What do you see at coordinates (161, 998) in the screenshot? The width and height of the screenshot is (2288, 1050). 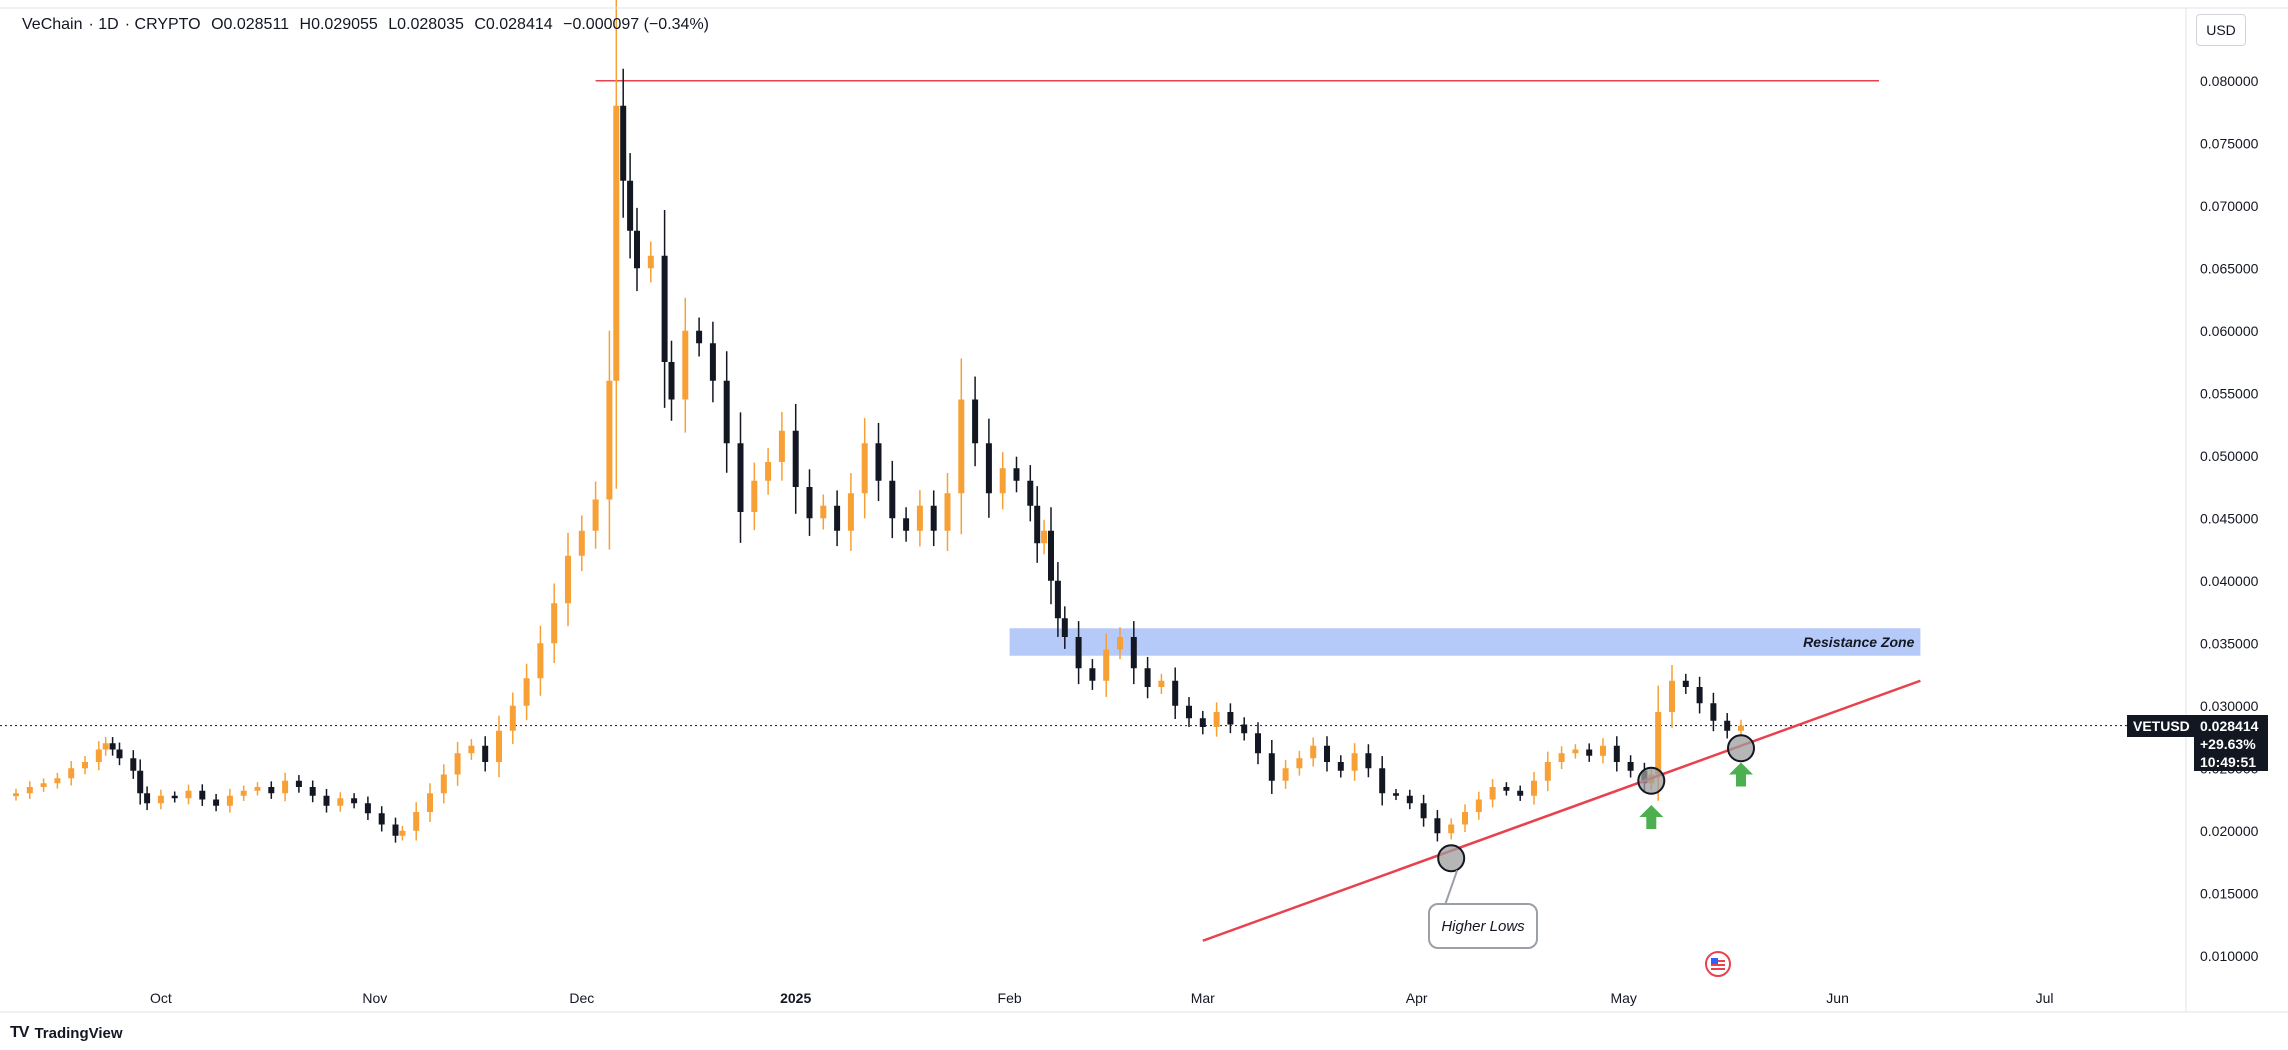 I see `x-tick-label: Oct` at bounding box center [161, 998].